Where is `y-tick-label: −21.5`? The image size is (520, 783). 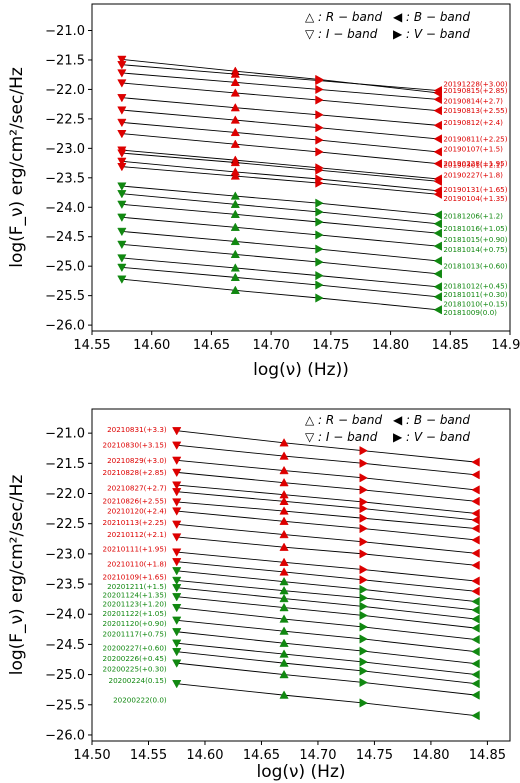 y-tick-label: −21.5 is located at coordinates (65, 464).